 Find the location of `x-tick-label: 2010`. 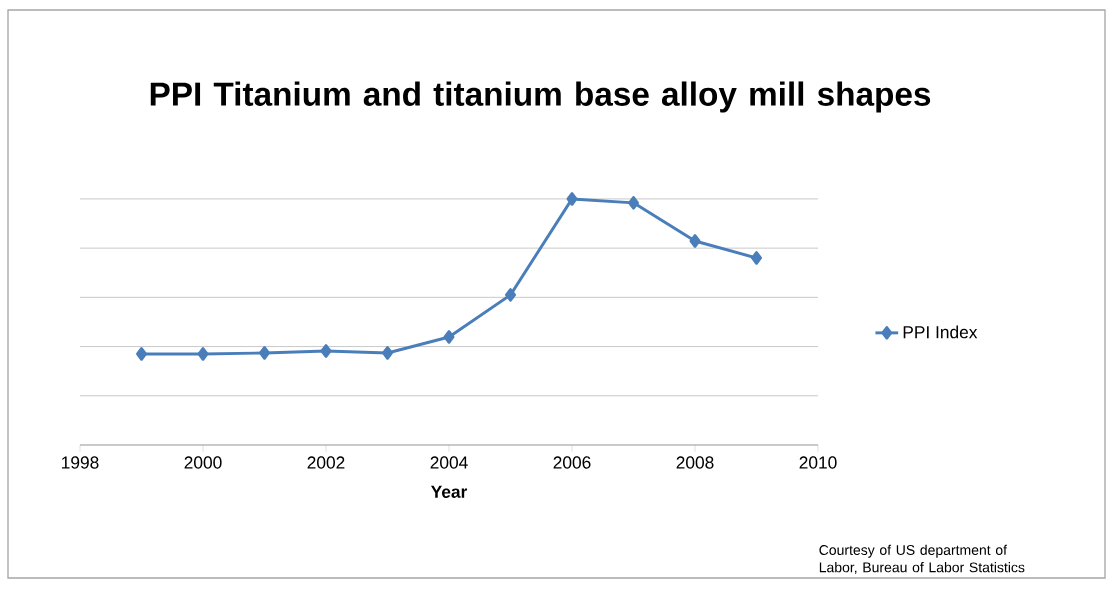

x-tick-label: 2010 is located at coordinates (818, 462).